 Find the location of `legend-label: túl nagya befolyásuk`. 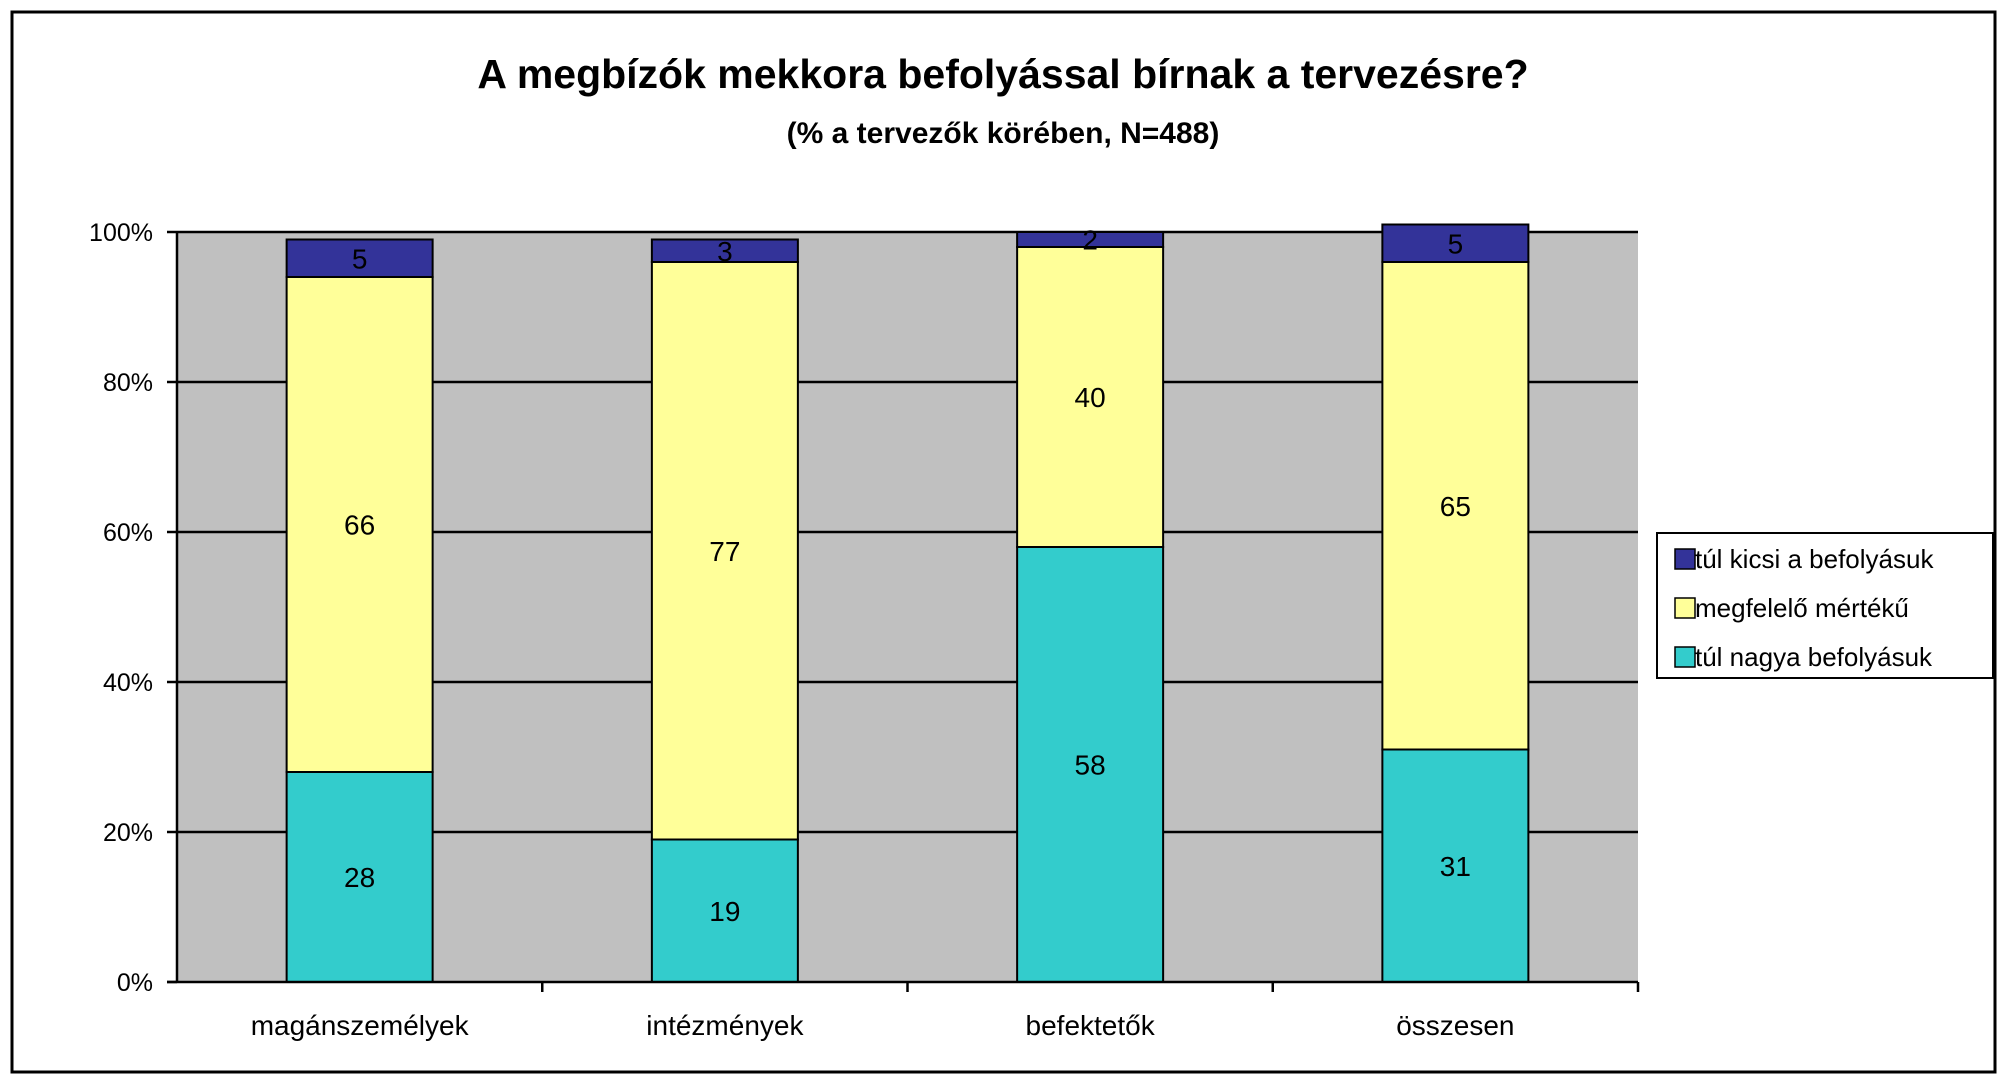

legend-label: túl nagya befolyásuk is located at coordinates (1814, 657).